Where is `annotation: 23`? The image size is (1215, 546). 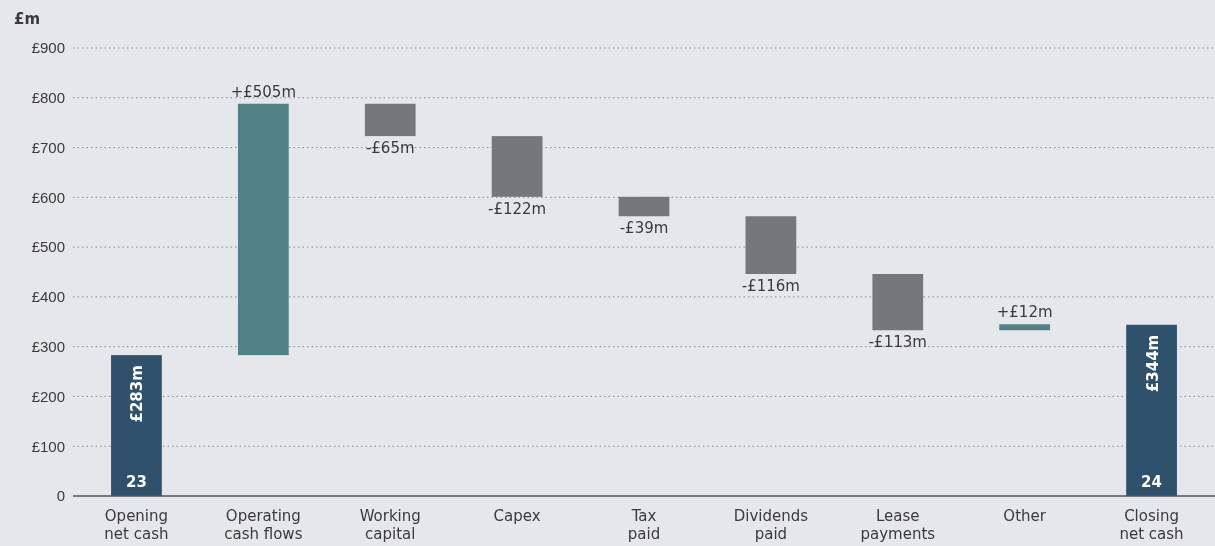
annotation: 23 is located at coordinates (136, 482).